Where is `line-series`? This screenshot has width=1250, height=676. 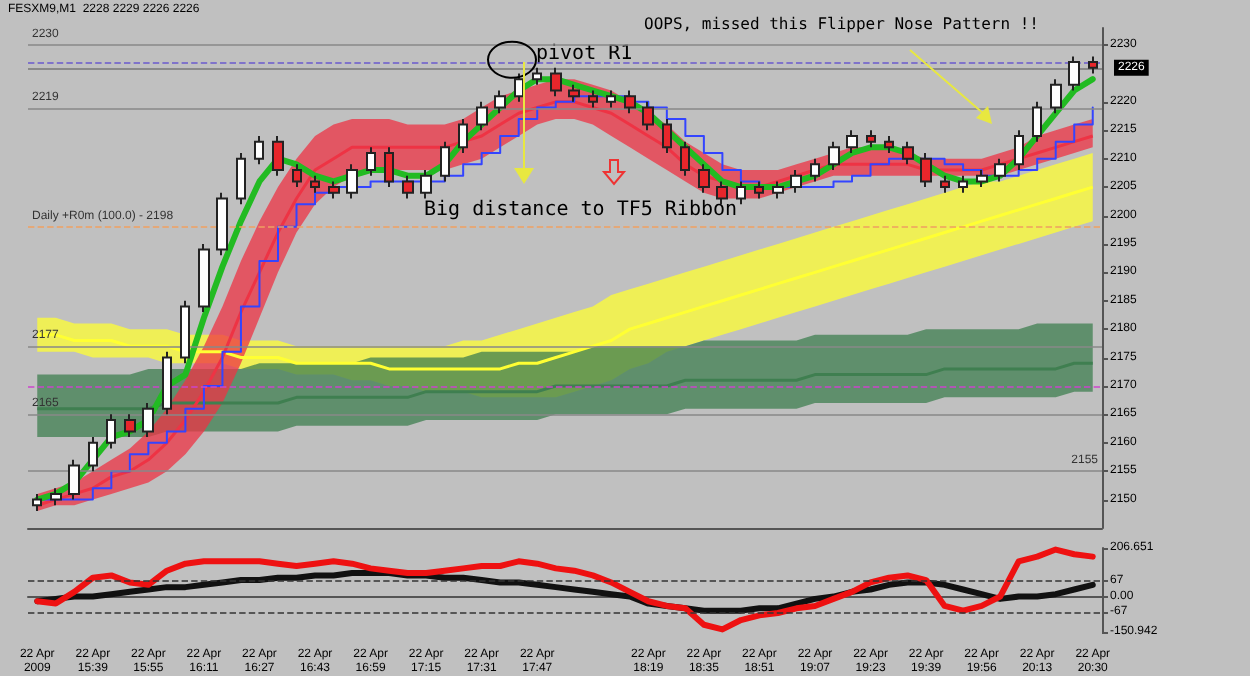 line-series is located at coordinates (565, 589).